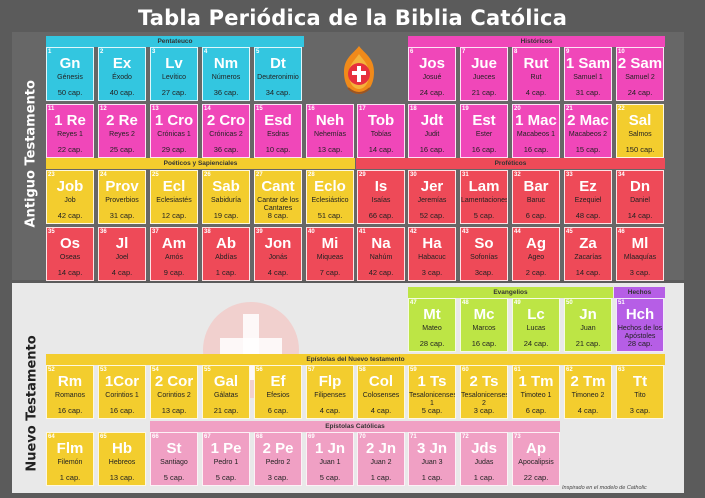  What do you see at coordinates (588, 328) in the screenshot?
I see `book-name: Juan` at bounding box center [588, 328].